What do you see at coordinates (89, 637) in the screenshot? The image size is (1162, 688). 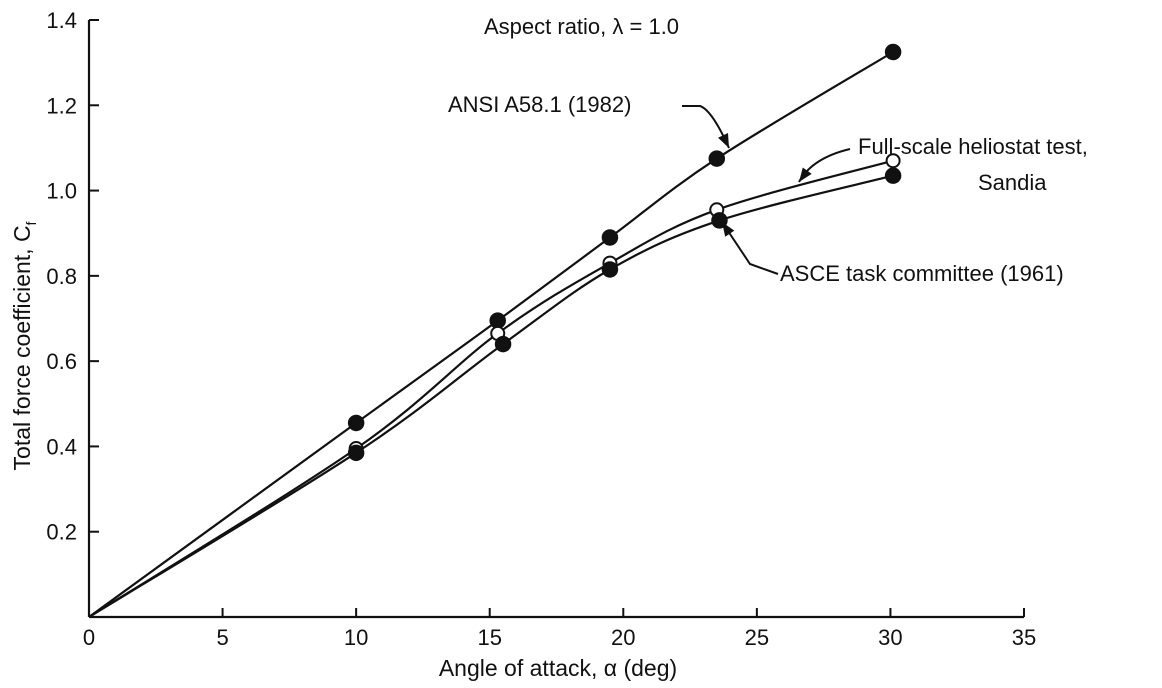 I see `x-tick-label: 0` at bounding box center [89, 637].